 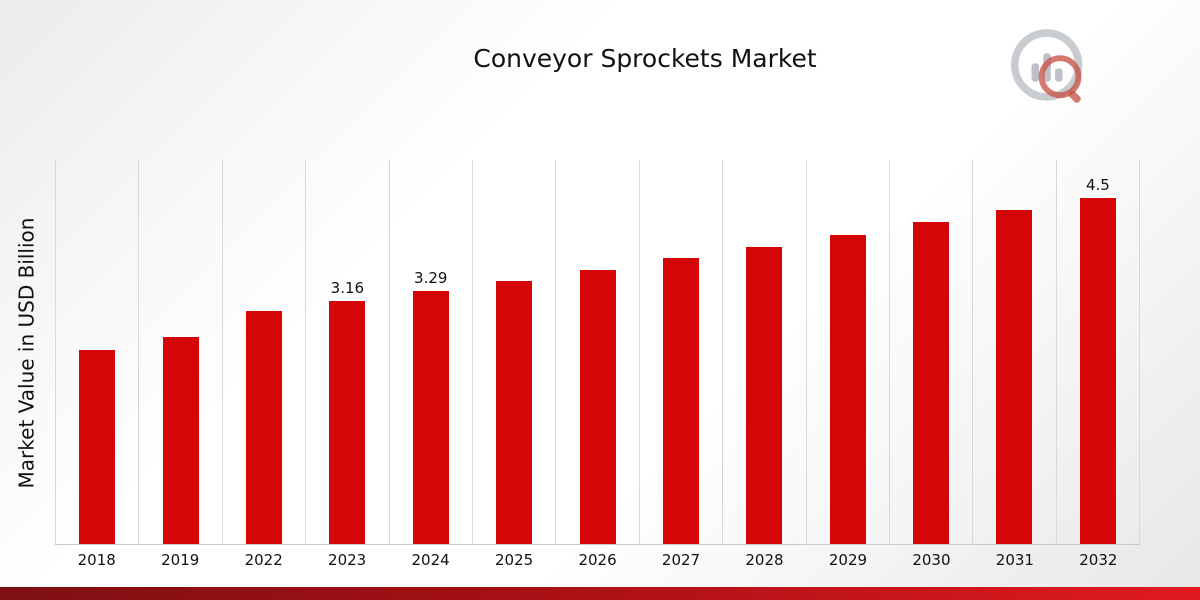 What do you see at coordinates (180, 440) in the screenshot?
I see `bar-2019` at bounding box center [180, 440].